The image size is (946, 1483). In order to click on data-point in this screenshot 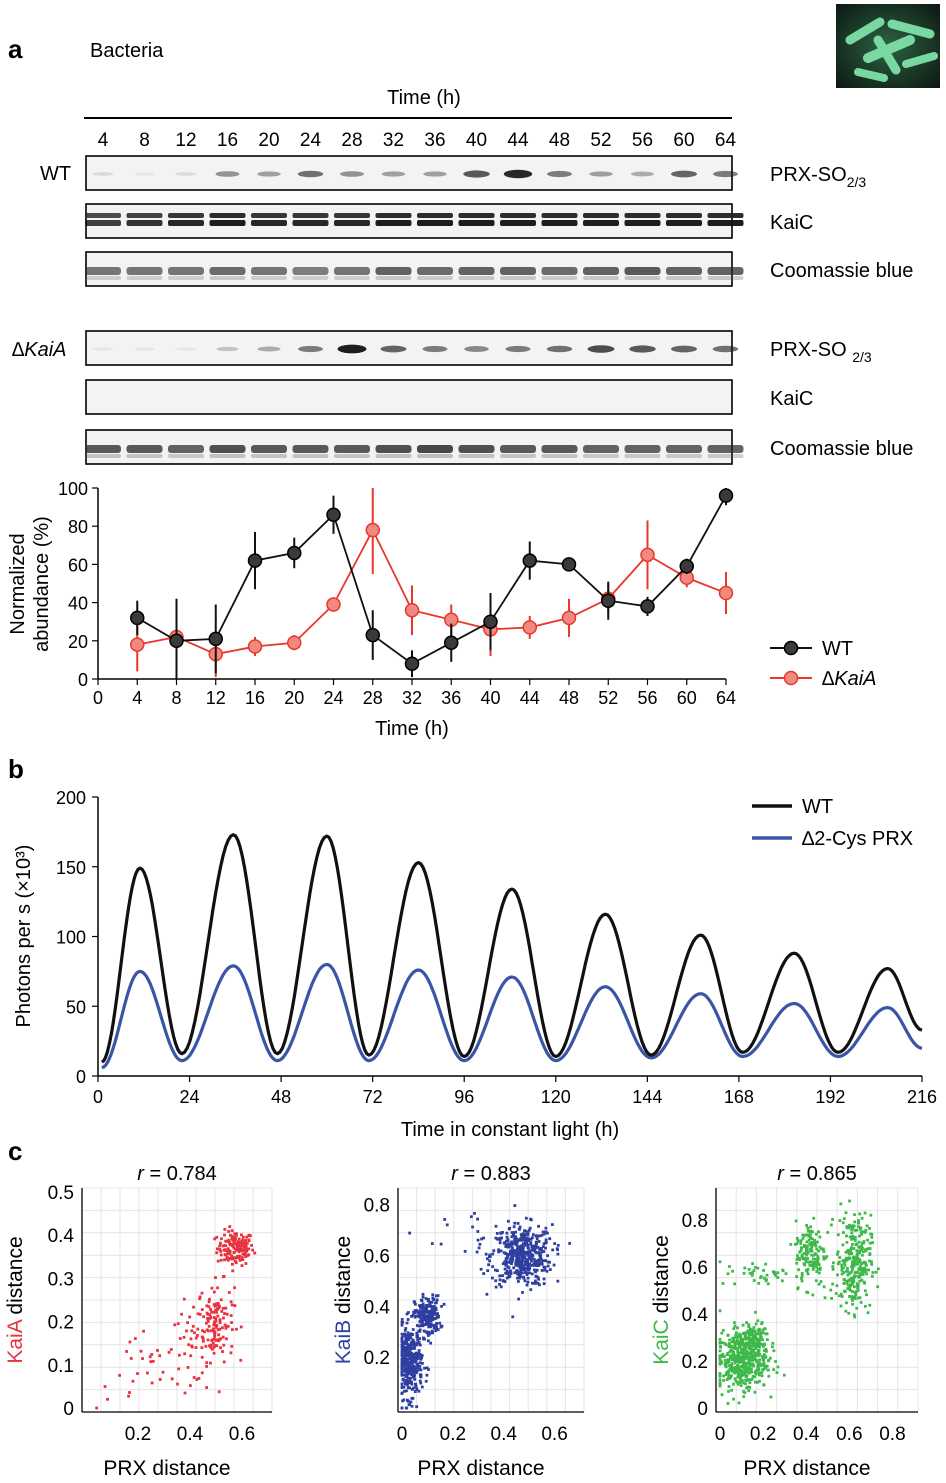, I will do `click(451, 642)`.